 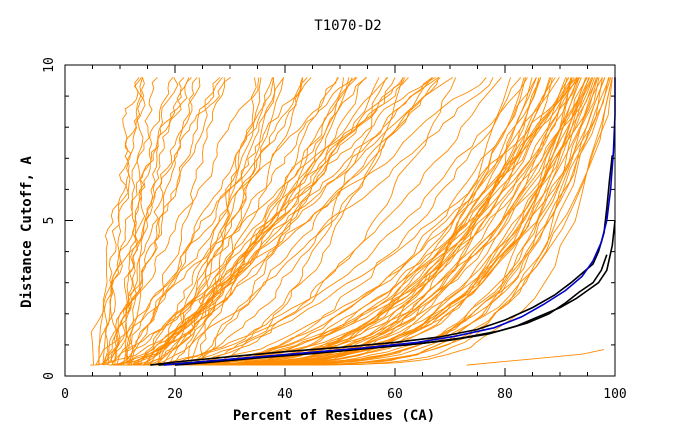 What do you see at coordinates (27, 232) in the screenshot?
I see `y-axis-label: Distance Cutoff, A` at bounding box center [27, 232].